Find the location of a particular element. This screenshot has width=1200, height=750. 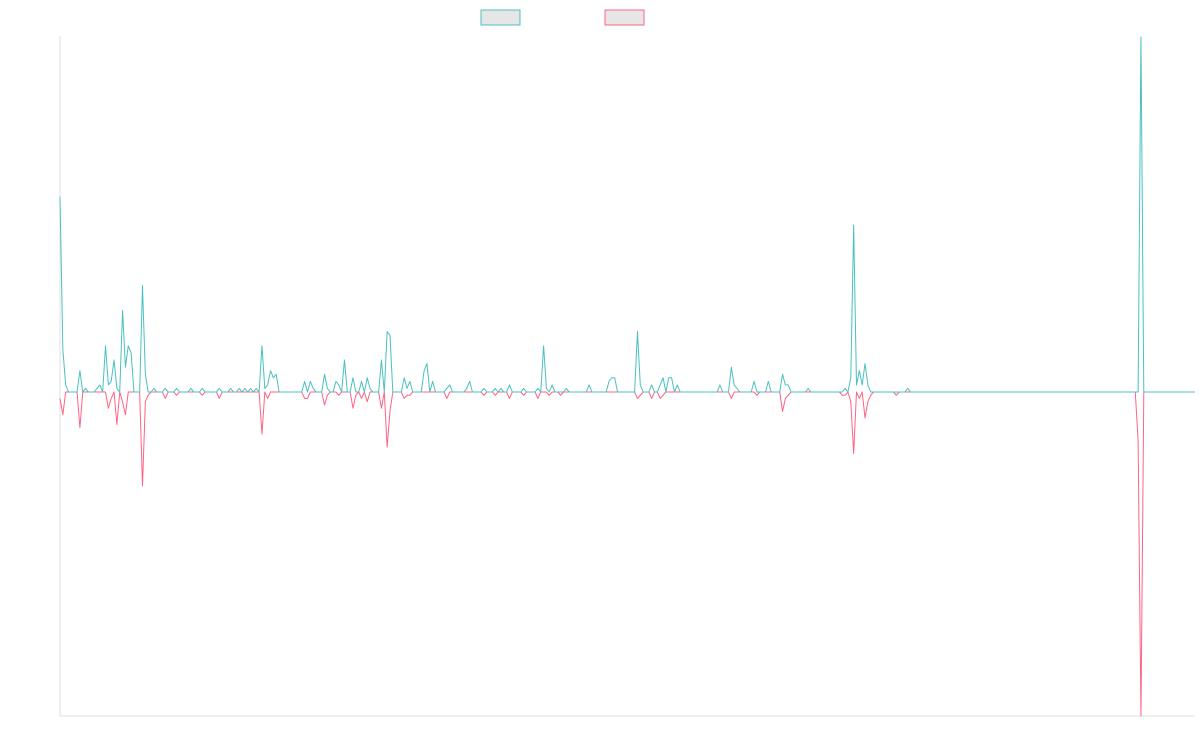

legend is located at coordinates (562, 17).